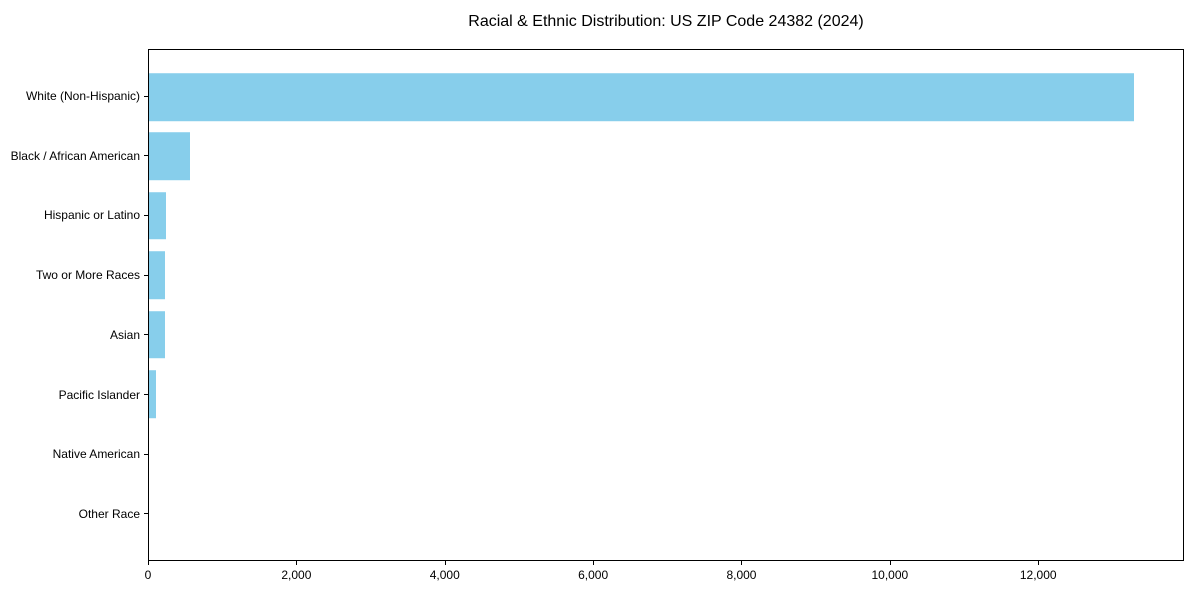  Describe the element at coordinates (91, 215) in the screenshot. I see `y-axis-label-hispanic-or-latino: Hispanic or Latino` at that location.